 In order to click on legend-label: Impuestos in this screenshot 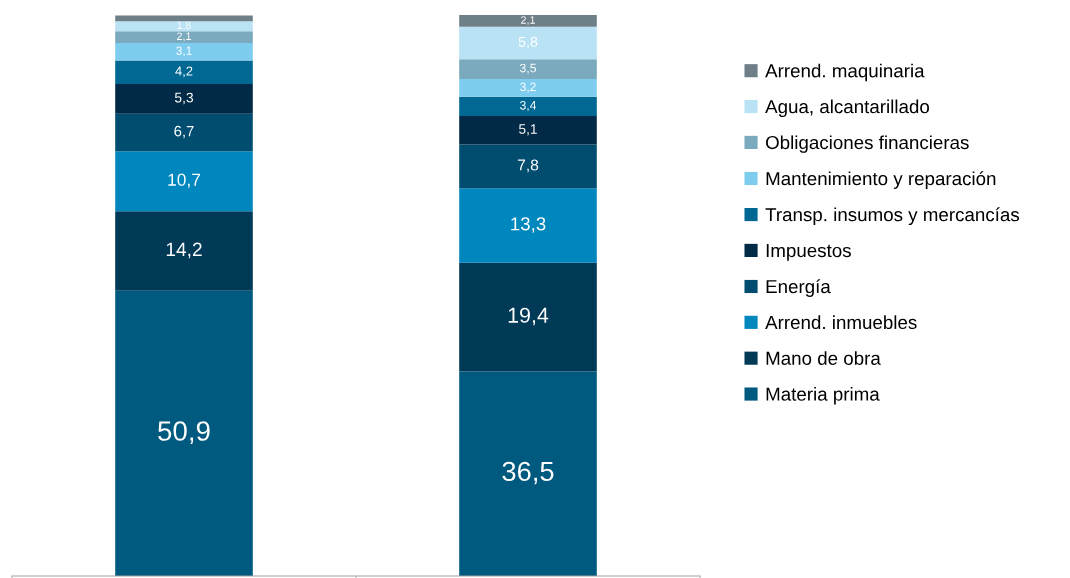, I will do `click(808, 252)`.